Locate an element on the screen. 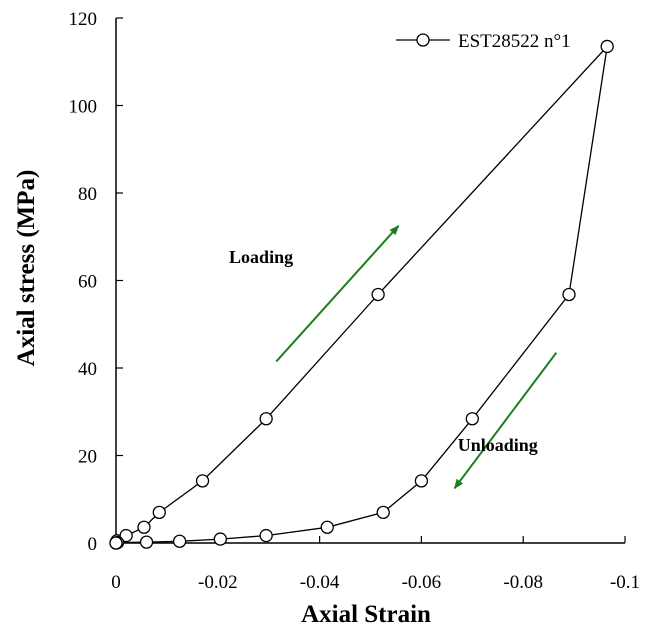  y-tick-label: 60 is located at coordinates (87, 282).